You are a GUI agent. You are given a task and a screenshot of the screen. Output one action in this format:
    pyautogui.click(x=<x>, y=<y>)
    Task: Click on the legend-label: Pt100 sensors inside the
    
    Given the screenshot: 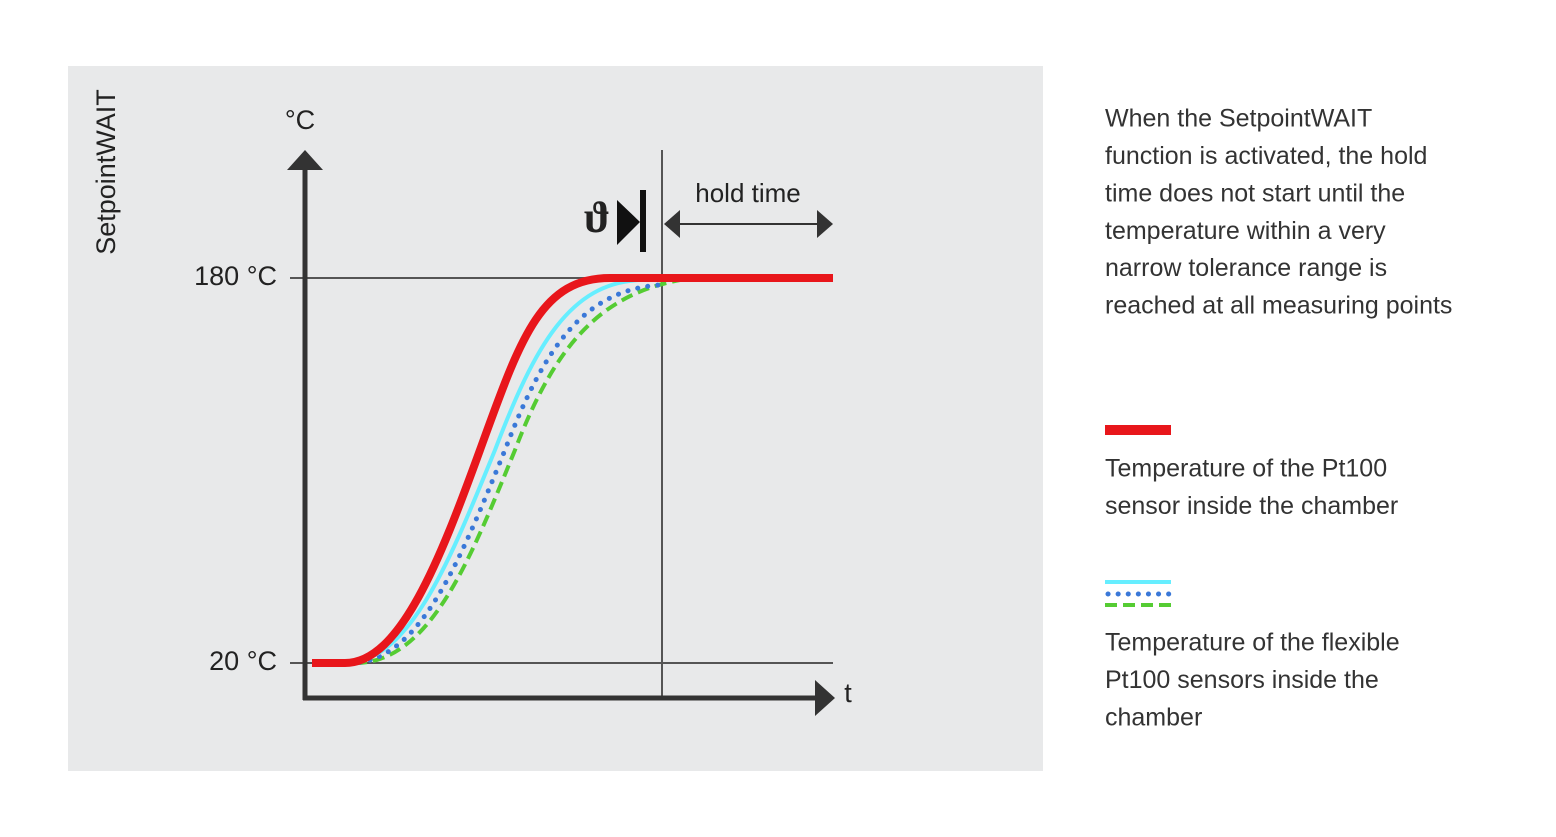 What is the action you would take?
    pyautogui.click(x=1242, y=680)
    